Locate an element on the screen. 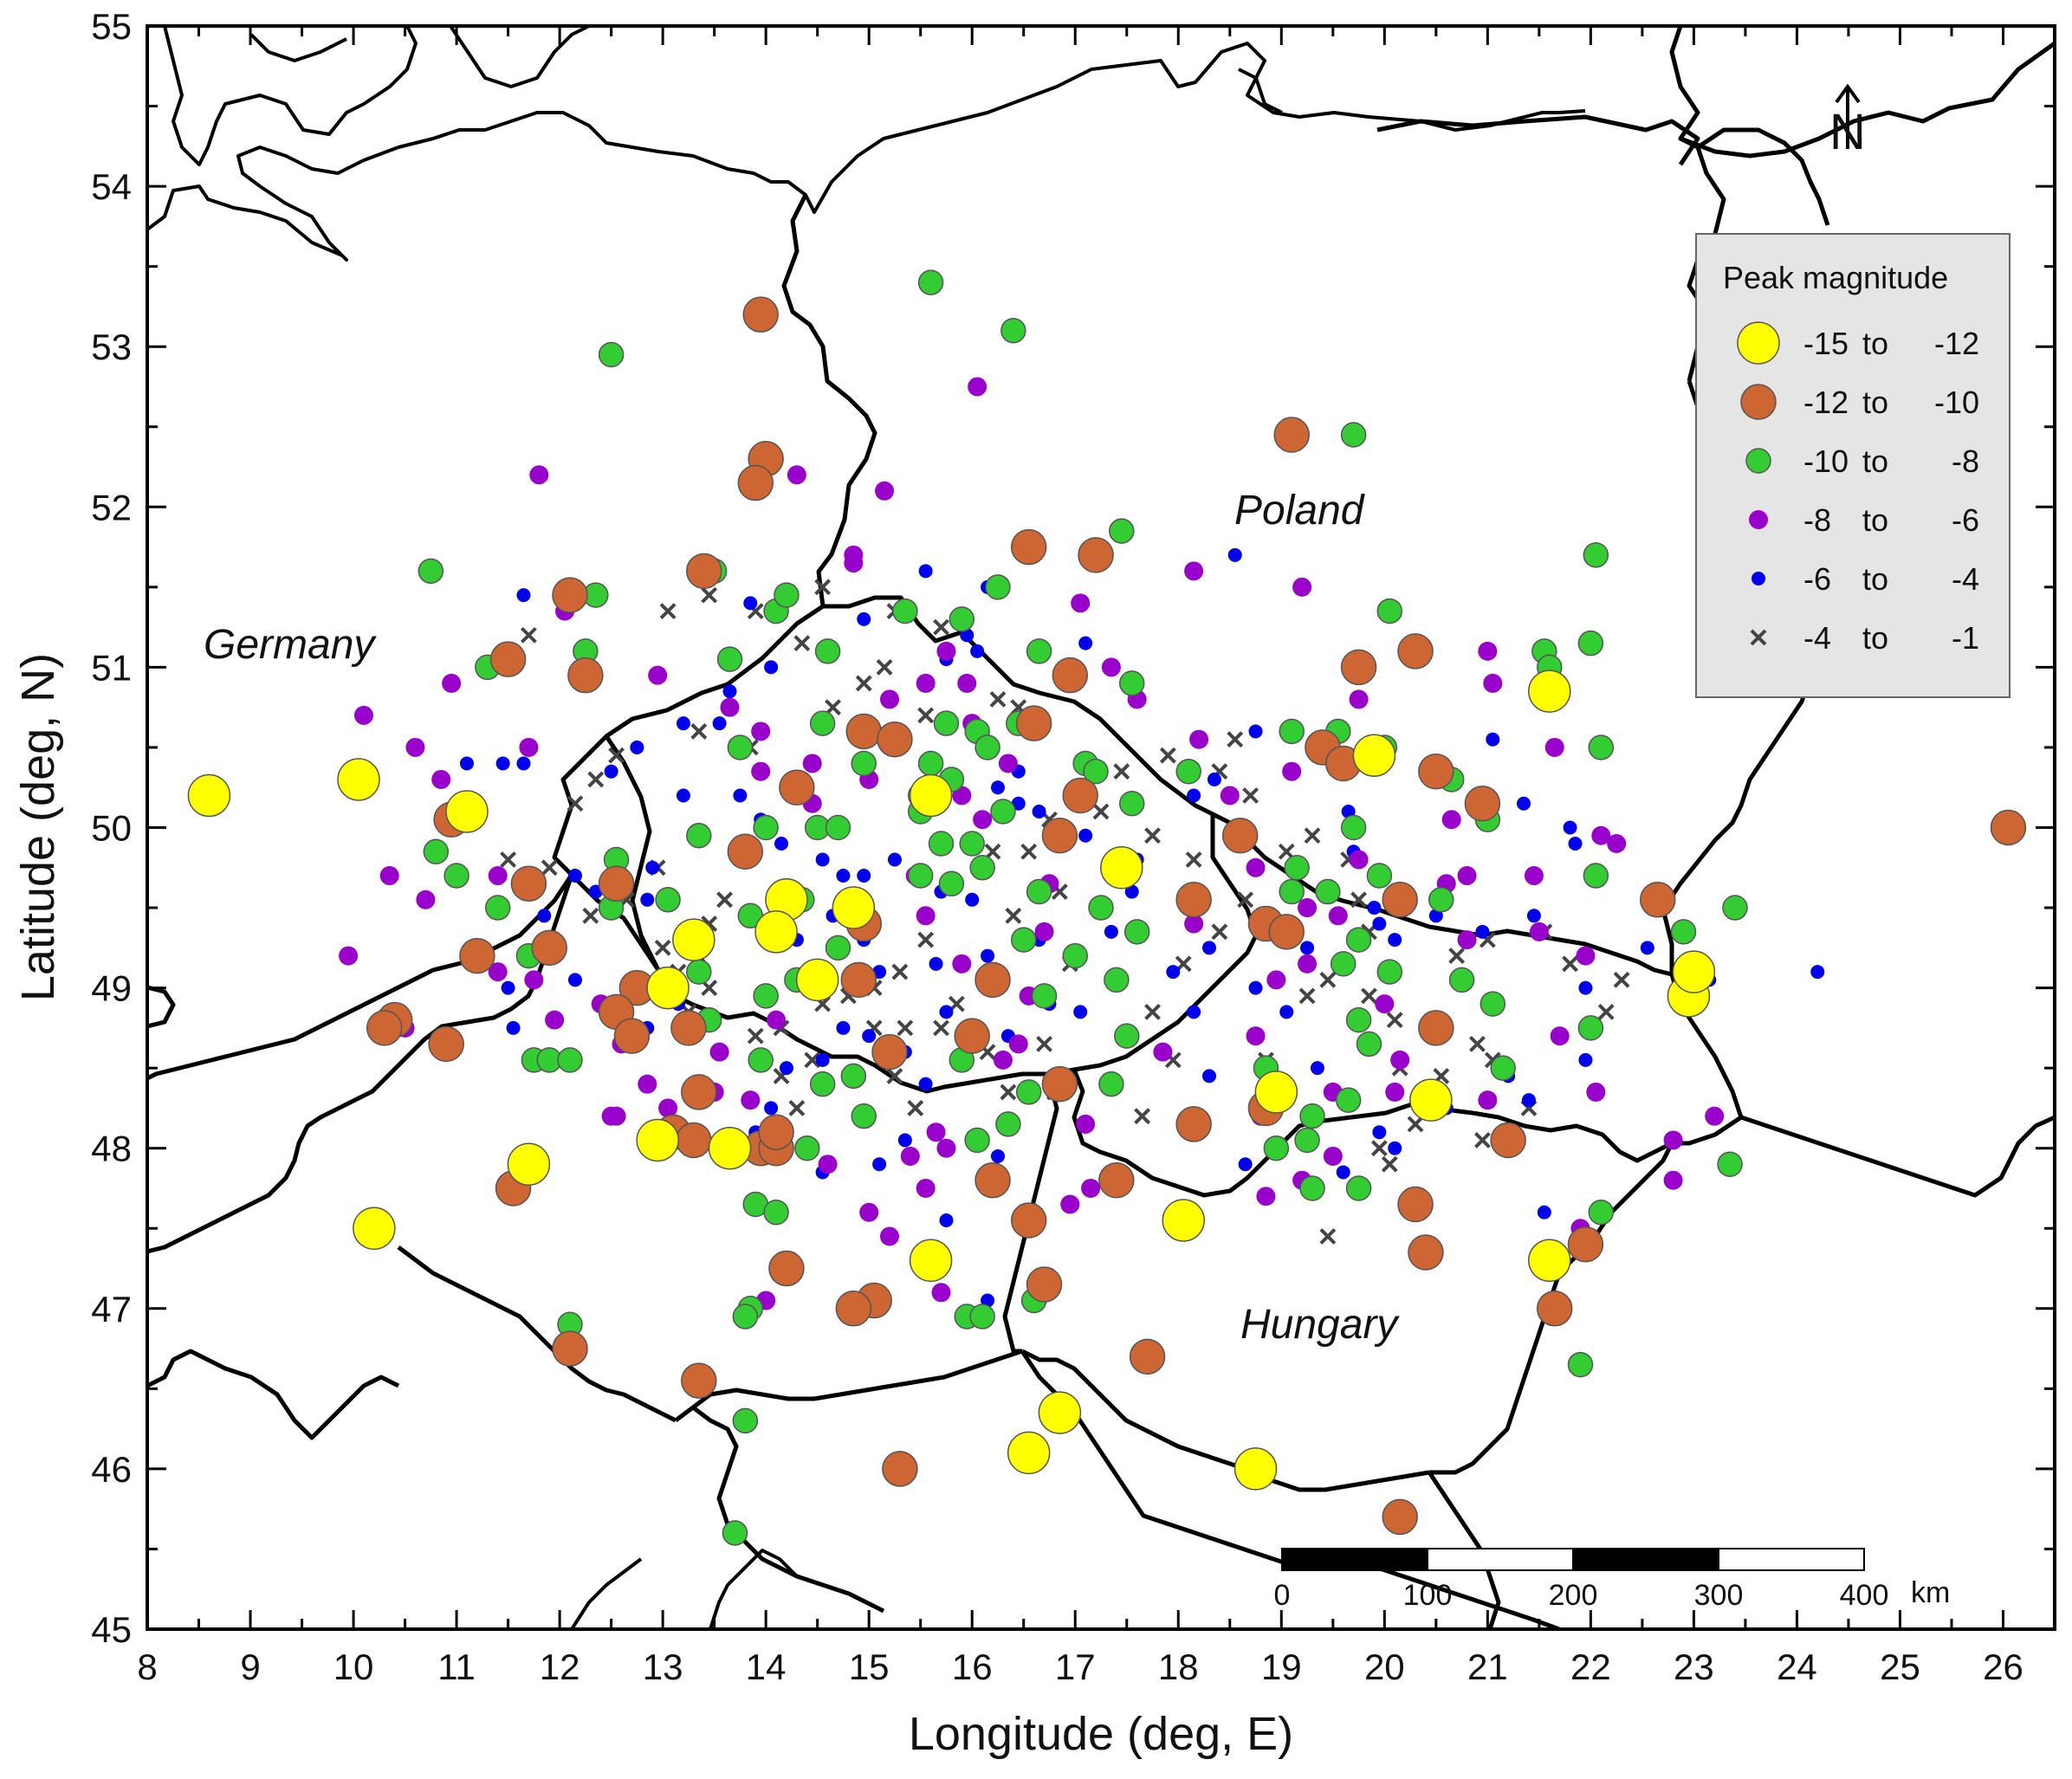  legend-min: -4 is located at coordinates (1817, 638).